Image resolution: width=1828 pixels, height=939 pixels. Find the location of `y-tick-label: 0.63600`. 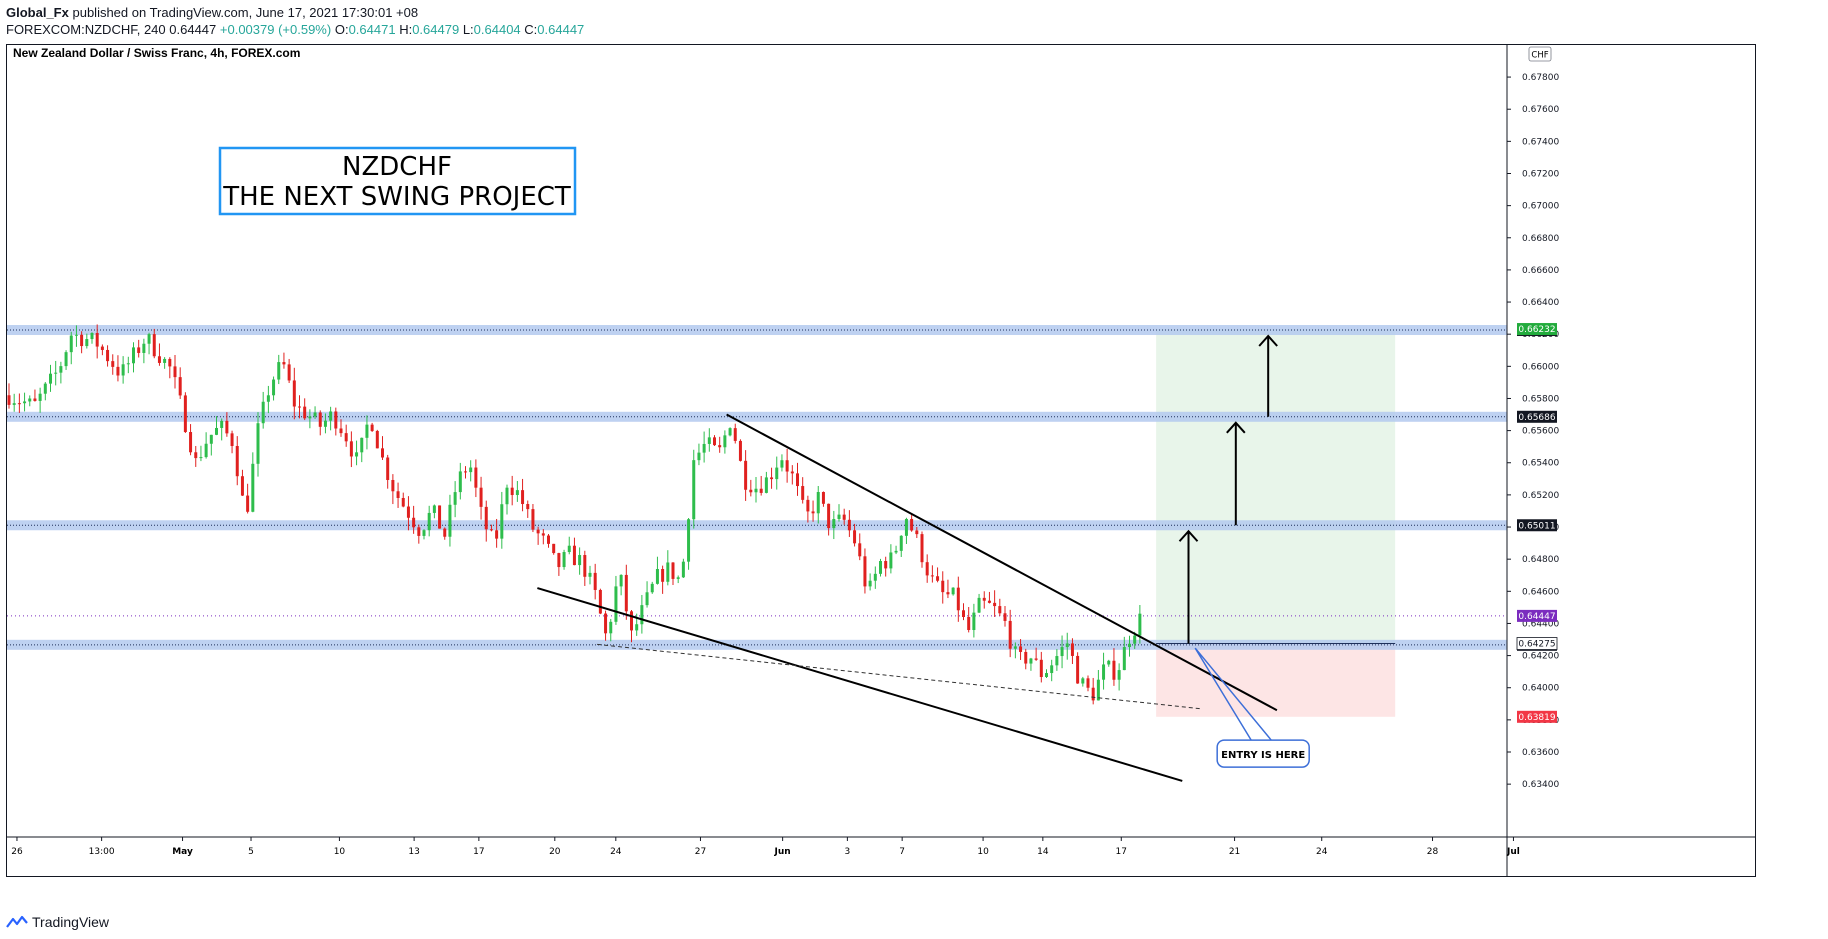

y-tick-label: 0.63600 is located at coordinates (1540, 753).